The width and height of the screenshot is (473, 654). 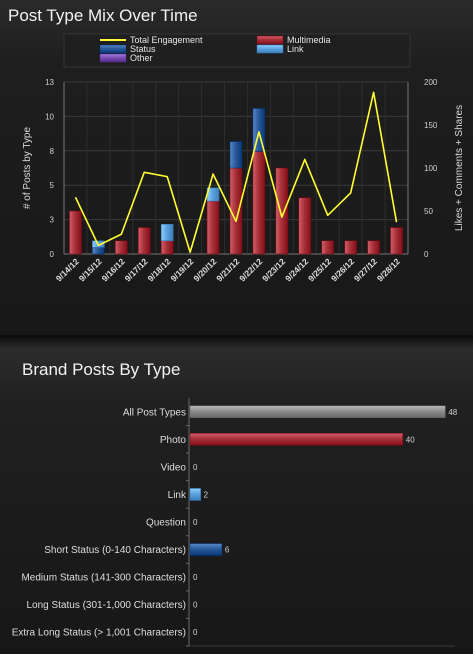 I want to click on y-tick-label: 10, so click(x=49, y=116).